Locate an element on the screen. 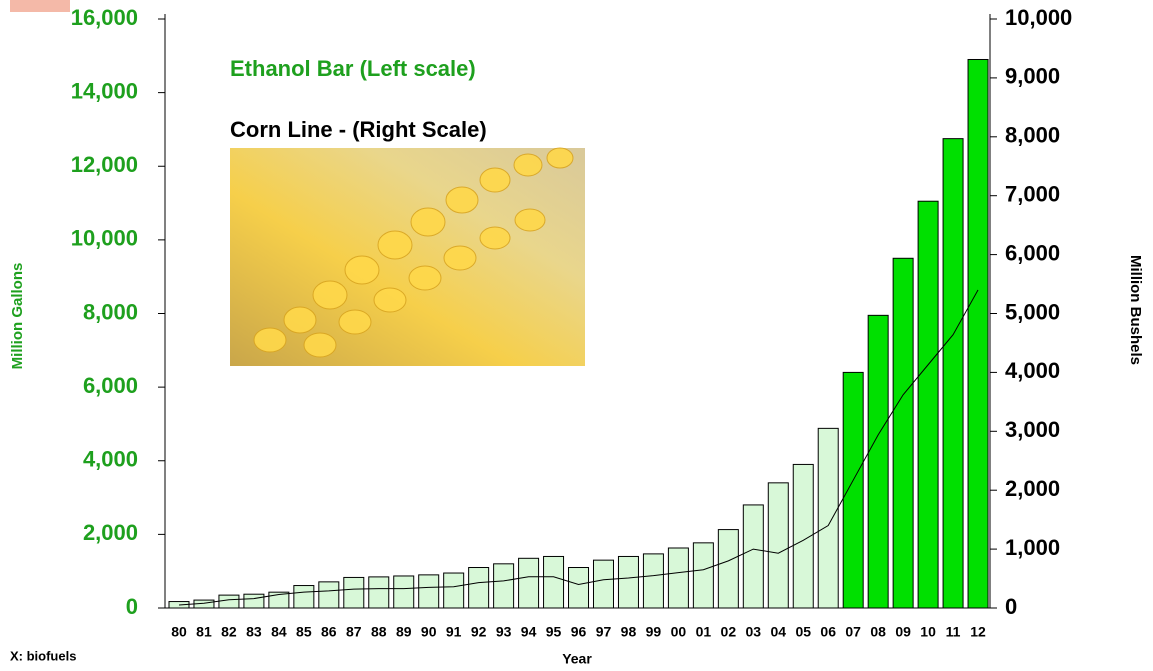 This screenshot has width=1153, height=671. x-tick-label: 00 is located at coordinates (679, 632).